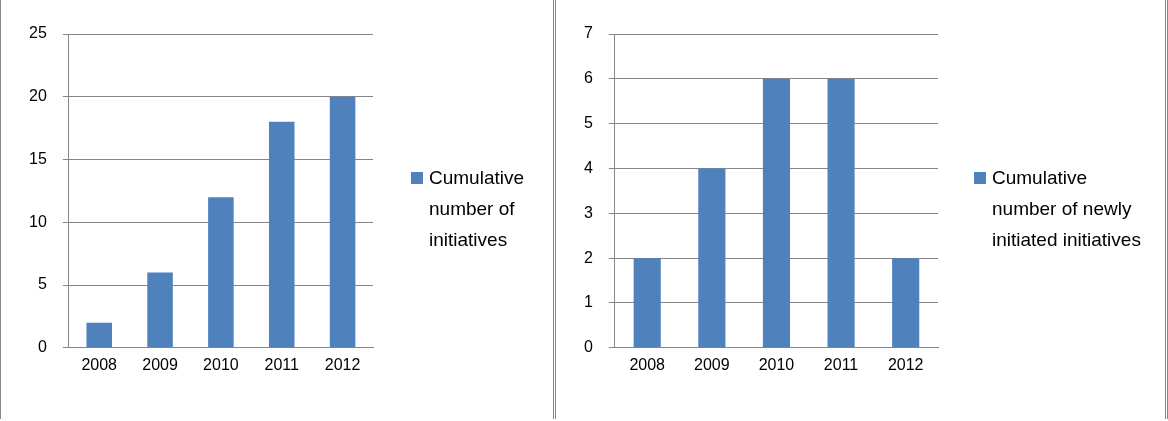 The image size is (1168, 421). Describe the element at coordinates (1067, 209) in the screenshot. I see `legend-label: Cumulative number of newly initiated initiatives` at that location.